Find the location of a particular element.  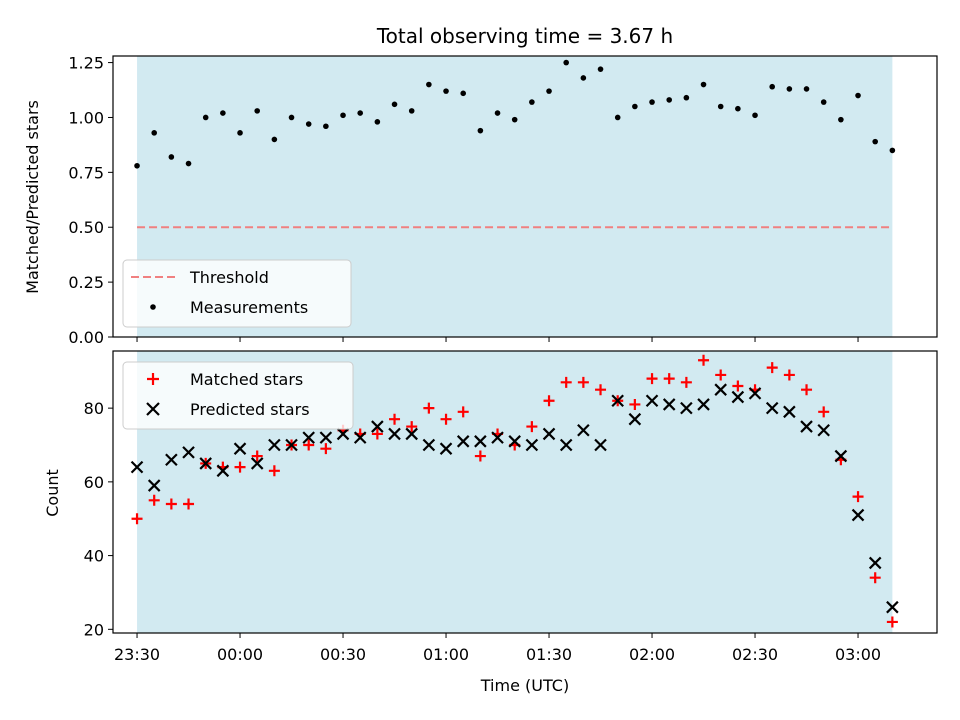

legend-predicted-label: Predicted stars is located at coordinates (250, 409).